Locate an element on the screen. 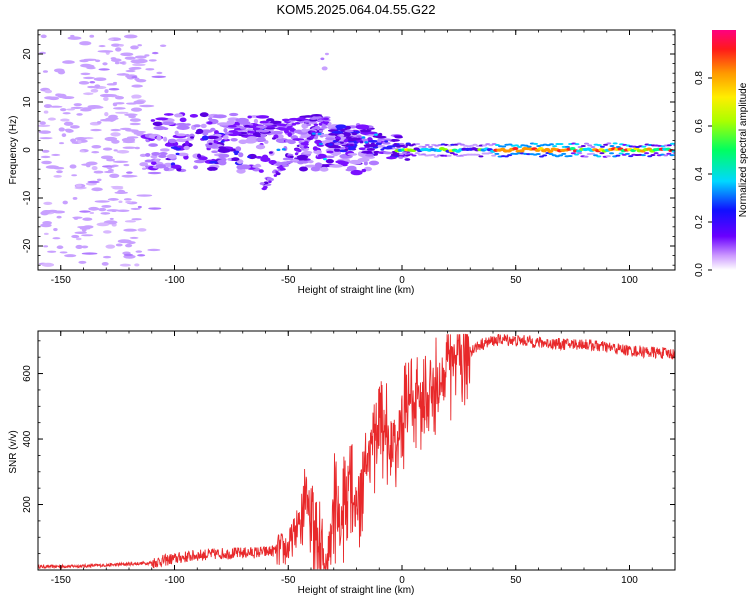 Image resolution: width=750 pixels, height=600 pixels. figure-title: KOM5.2025.064.04.55.G22 is located at coordinates (355, 9).